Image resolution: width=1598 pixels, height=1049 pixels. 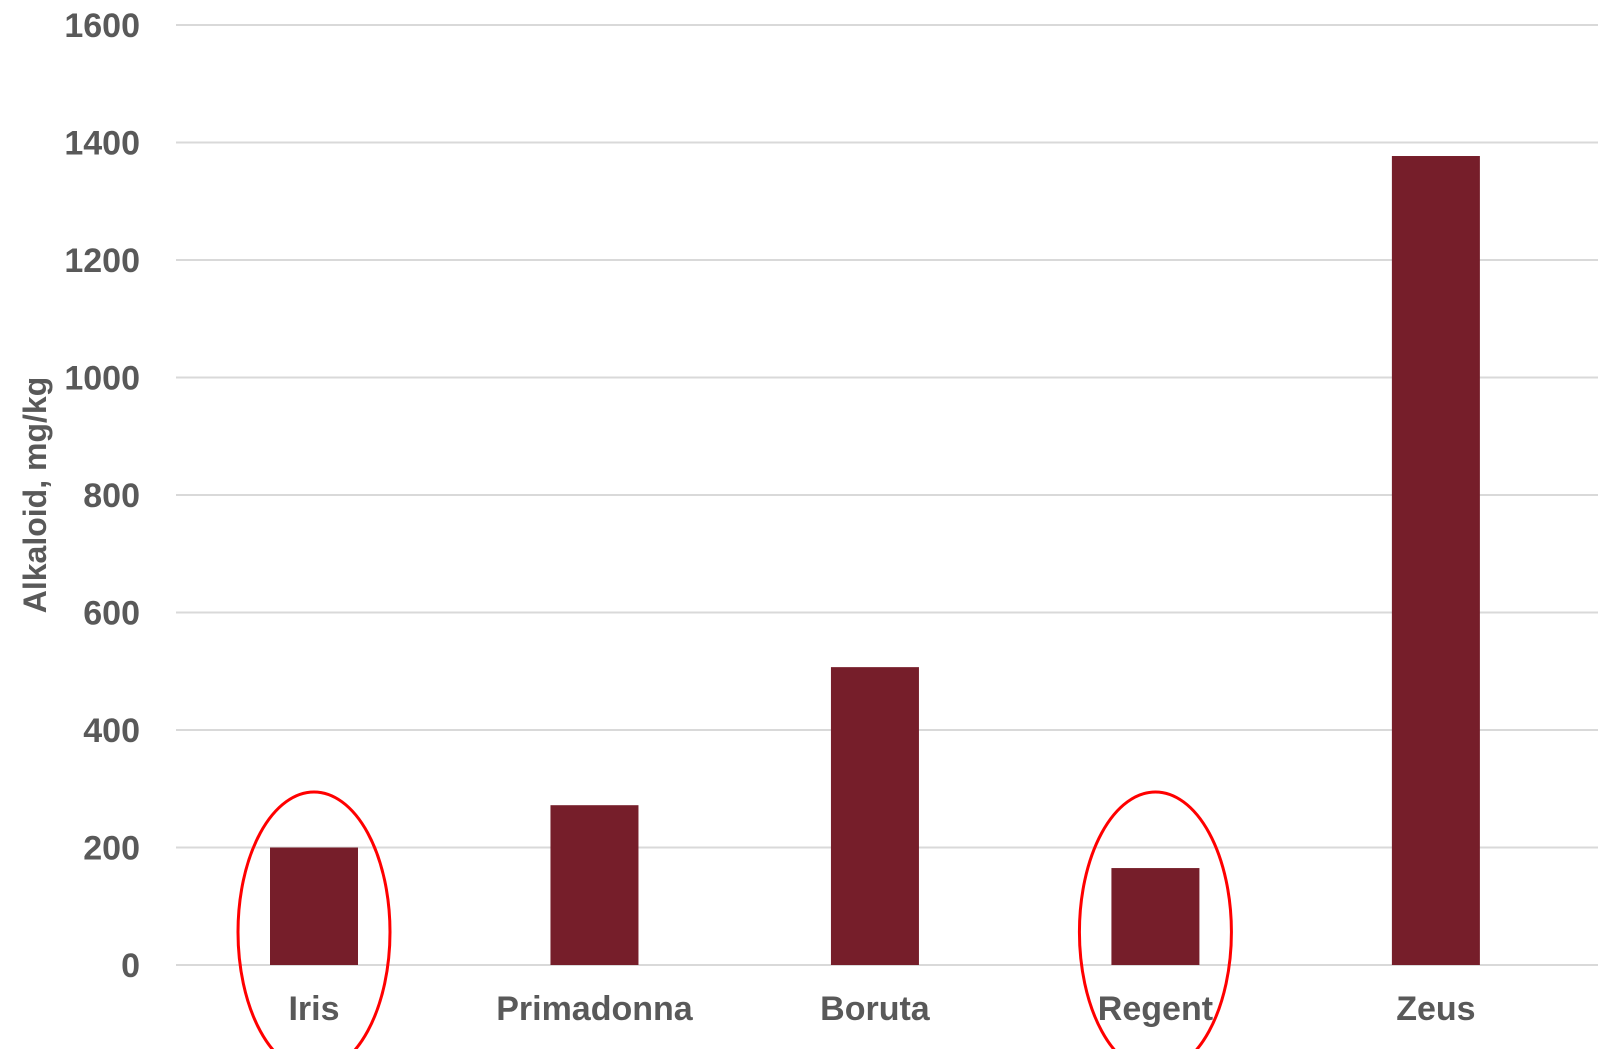 What do you see at coordinates (102, 261) in the screenshot?
I see `y-tick-label: 1200` at bounding box center [102, 261].